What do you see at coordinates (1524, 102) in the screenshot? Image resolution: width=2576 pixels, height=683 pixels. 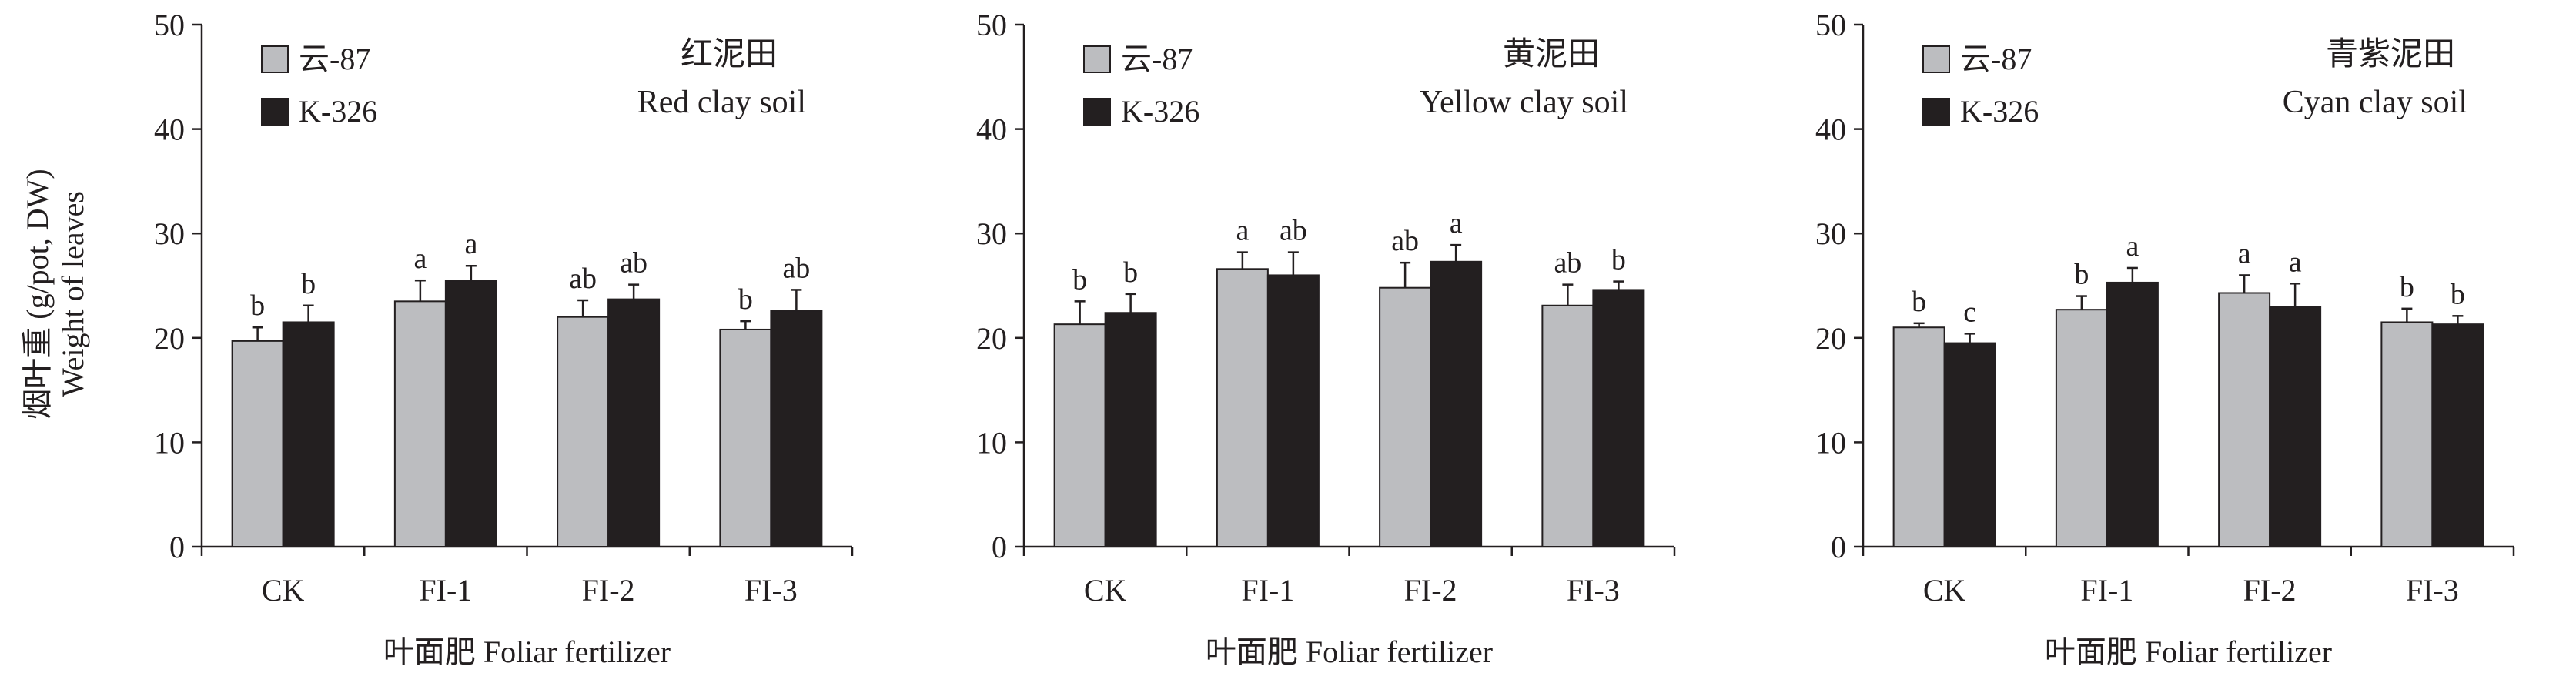 I see `panel-title-en: Yellow clay soil` at bounding box center [1524, 102].